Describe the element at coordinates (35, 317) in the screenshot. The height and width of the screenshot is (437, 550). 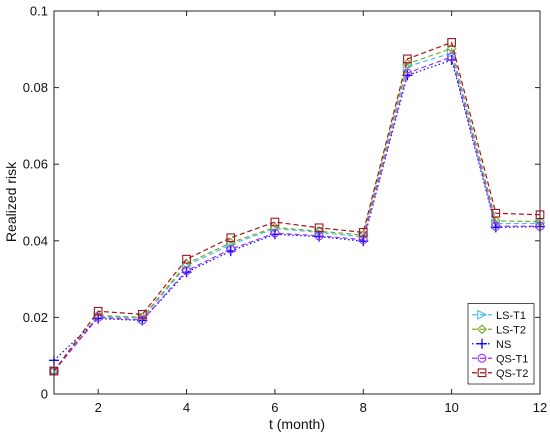
I see `y-tick-label: 0.02` at that location.